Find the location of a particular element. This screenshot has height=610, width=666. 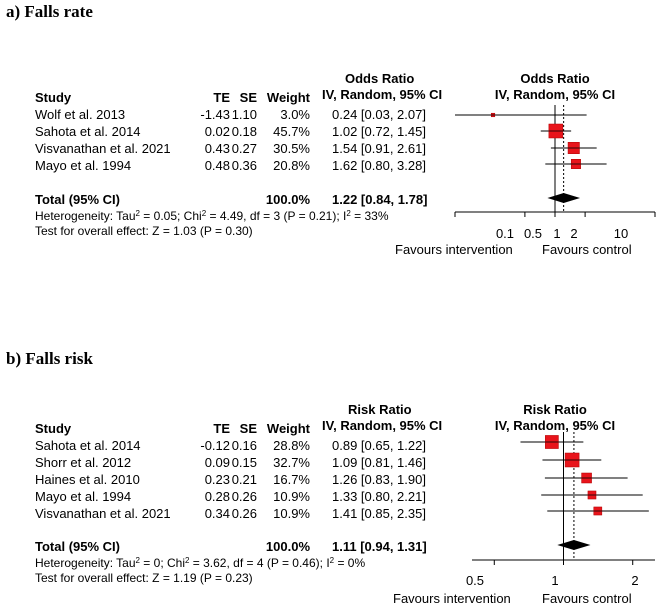

table-row-te: -0.12 is located at coordinates (215, 445).